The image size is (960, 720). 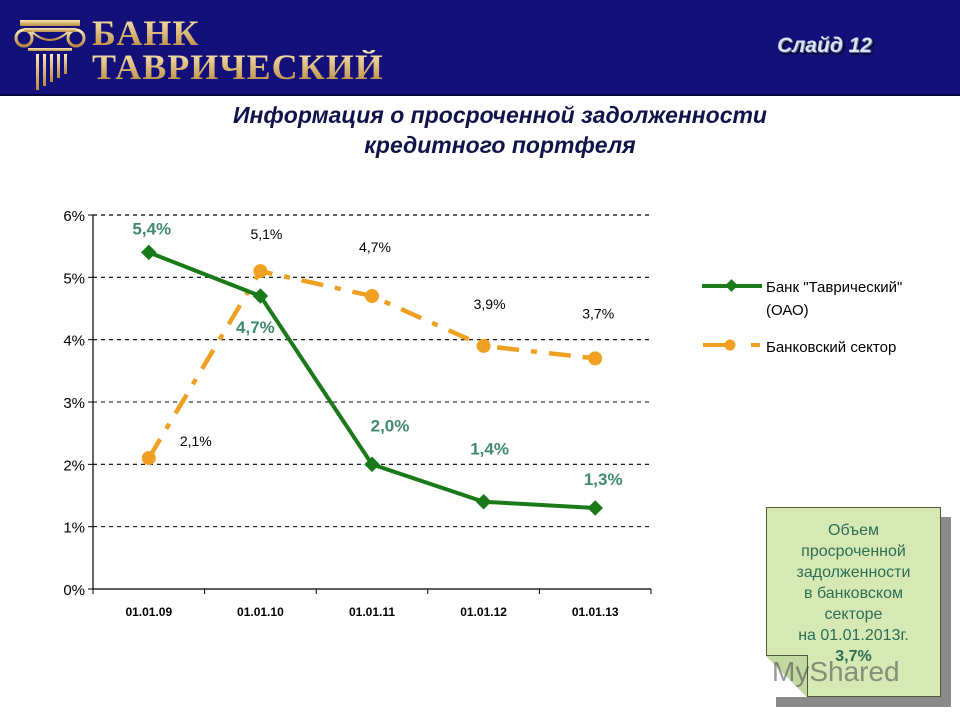 I want to click on bank-logo: БАНК ТАВРИЧЕСКИЙ, so click(x=238, y=51).